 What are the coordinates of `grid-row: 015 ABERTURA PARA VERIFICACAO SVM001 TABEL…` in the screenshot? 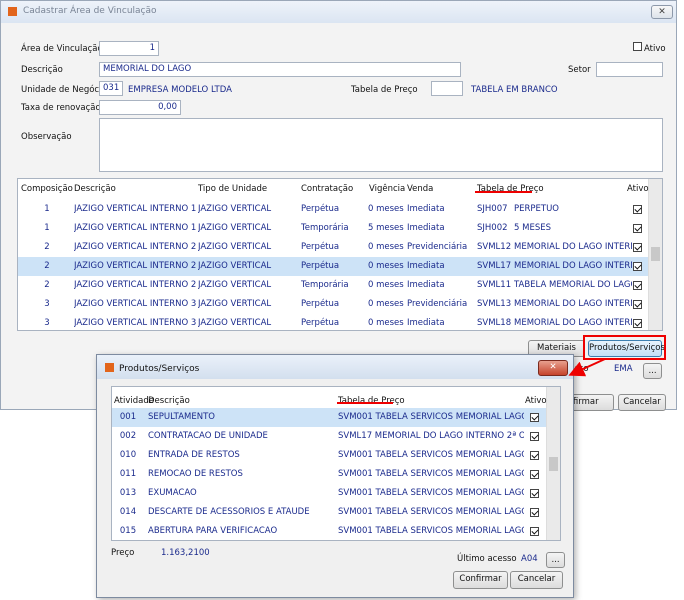 It's located at (329, 531).